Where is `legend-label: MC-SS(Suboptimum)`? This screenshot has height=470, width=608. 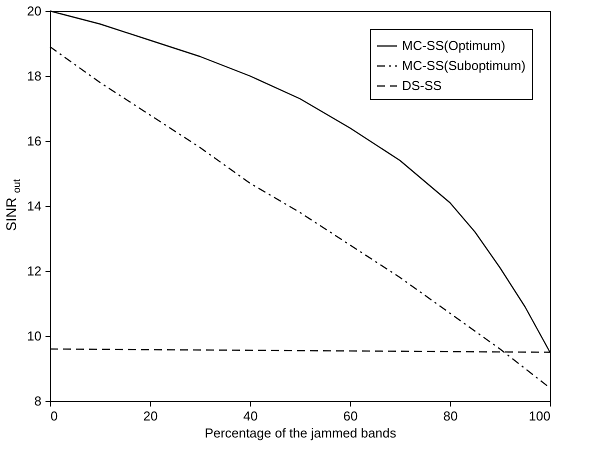 legend-label: MC-SS(Suboptimum) is located at coordinates (464, 65).